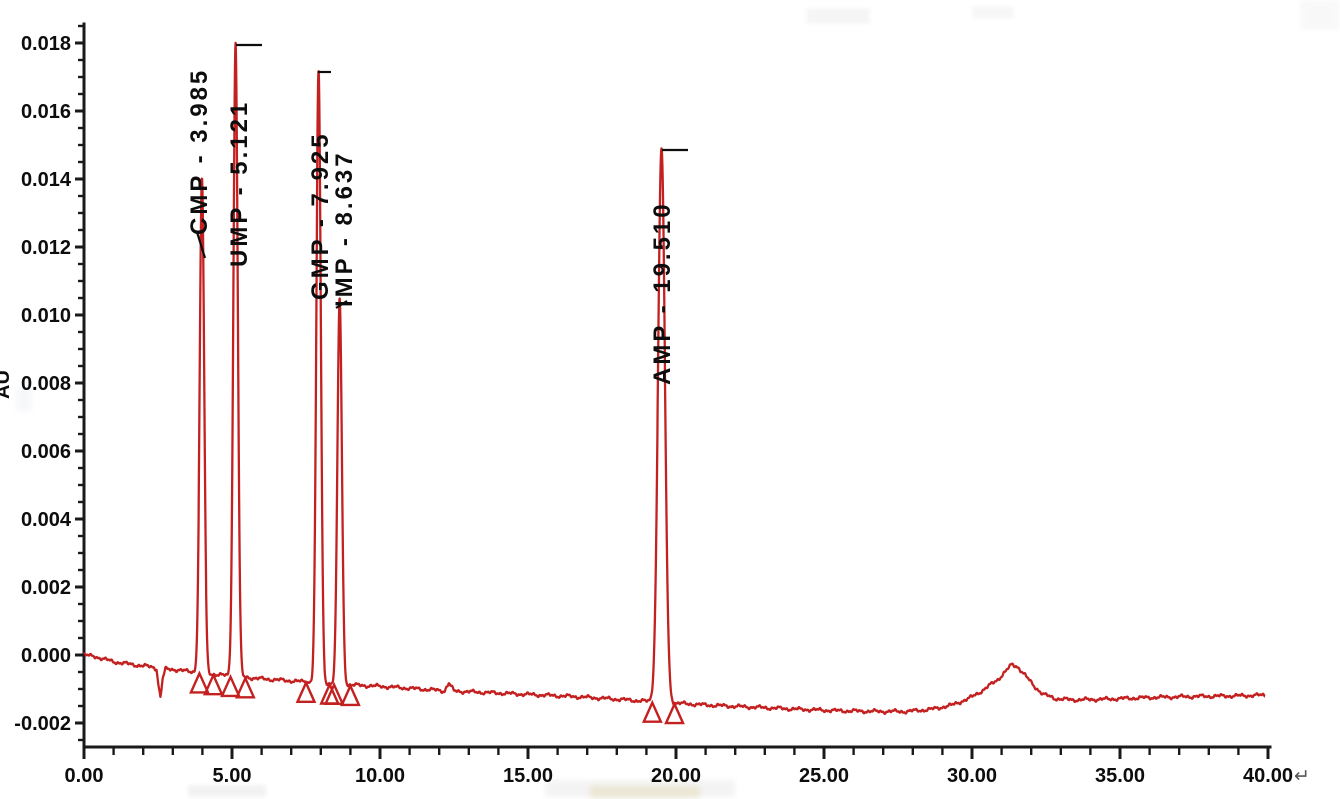  What do you see at coordinates (528, 776) in the screenshot?
I see `x-tick-label: 15.00` at bounding box center [528, 776].